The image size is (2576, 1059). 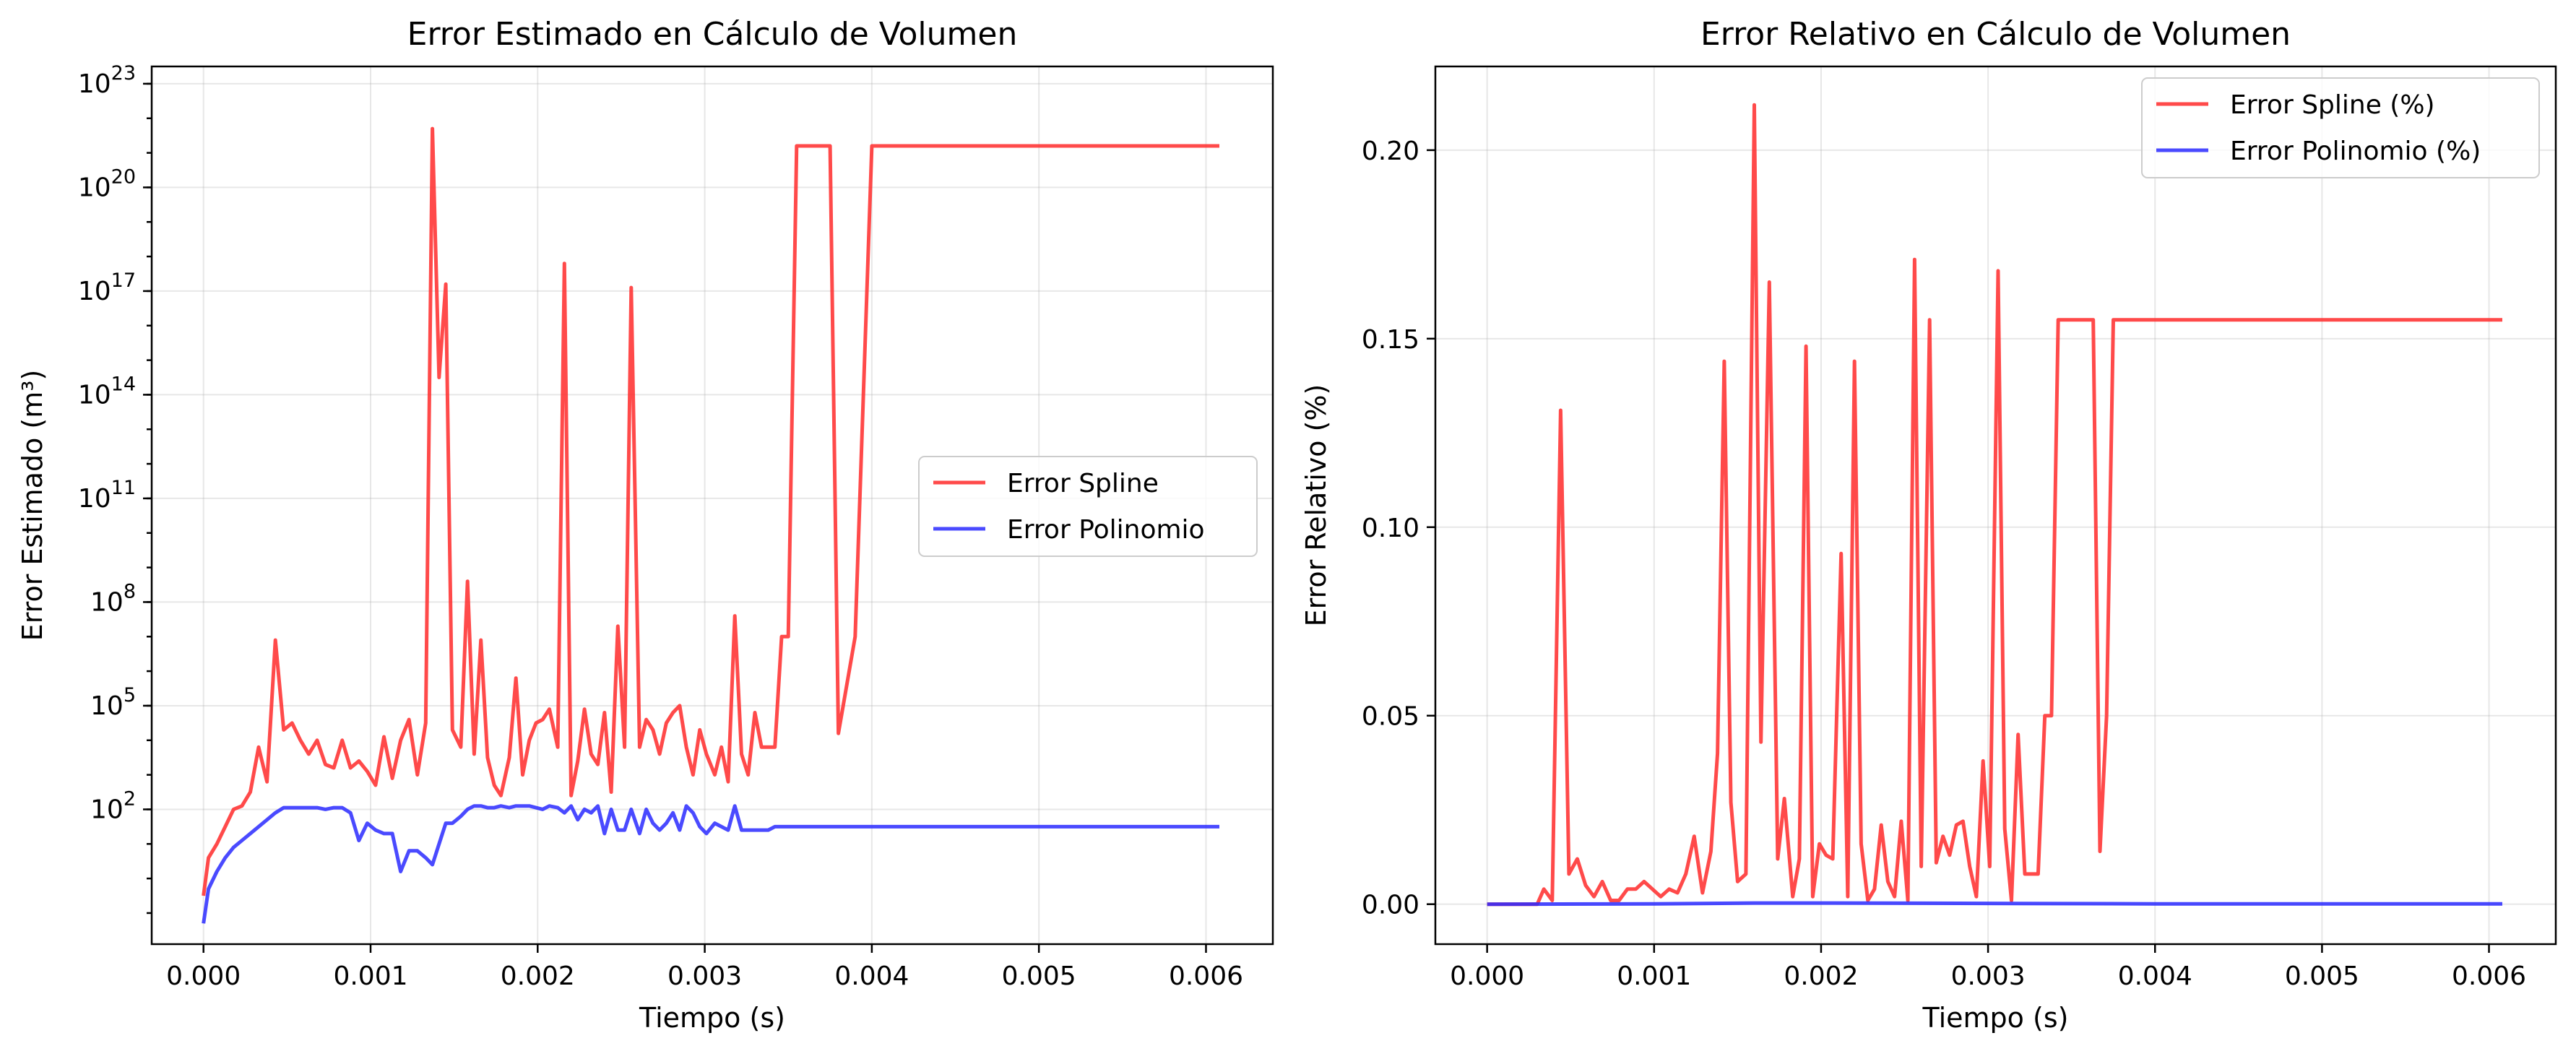 What do you see at coordinates (123, 280) in the screenshot?
I see `y-tick-exponent: 17` at bounding box center [123, 280].